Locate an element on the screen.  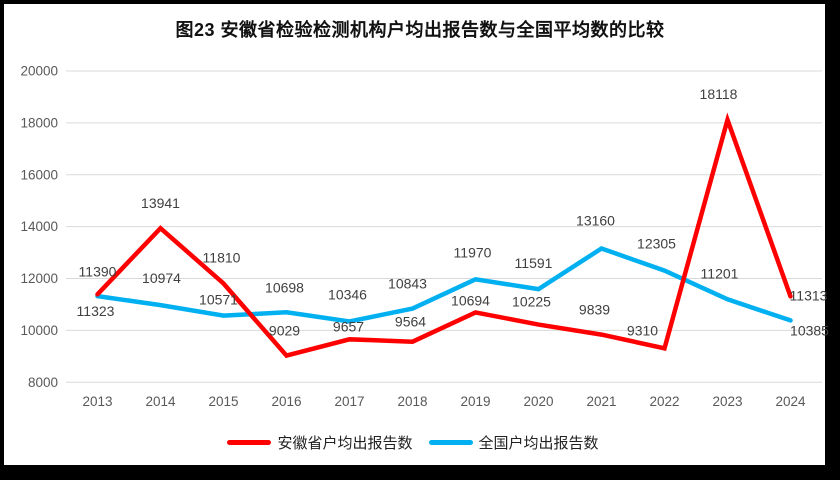
legend-swatch-national-blue-line is located at coordinates (450, 442).